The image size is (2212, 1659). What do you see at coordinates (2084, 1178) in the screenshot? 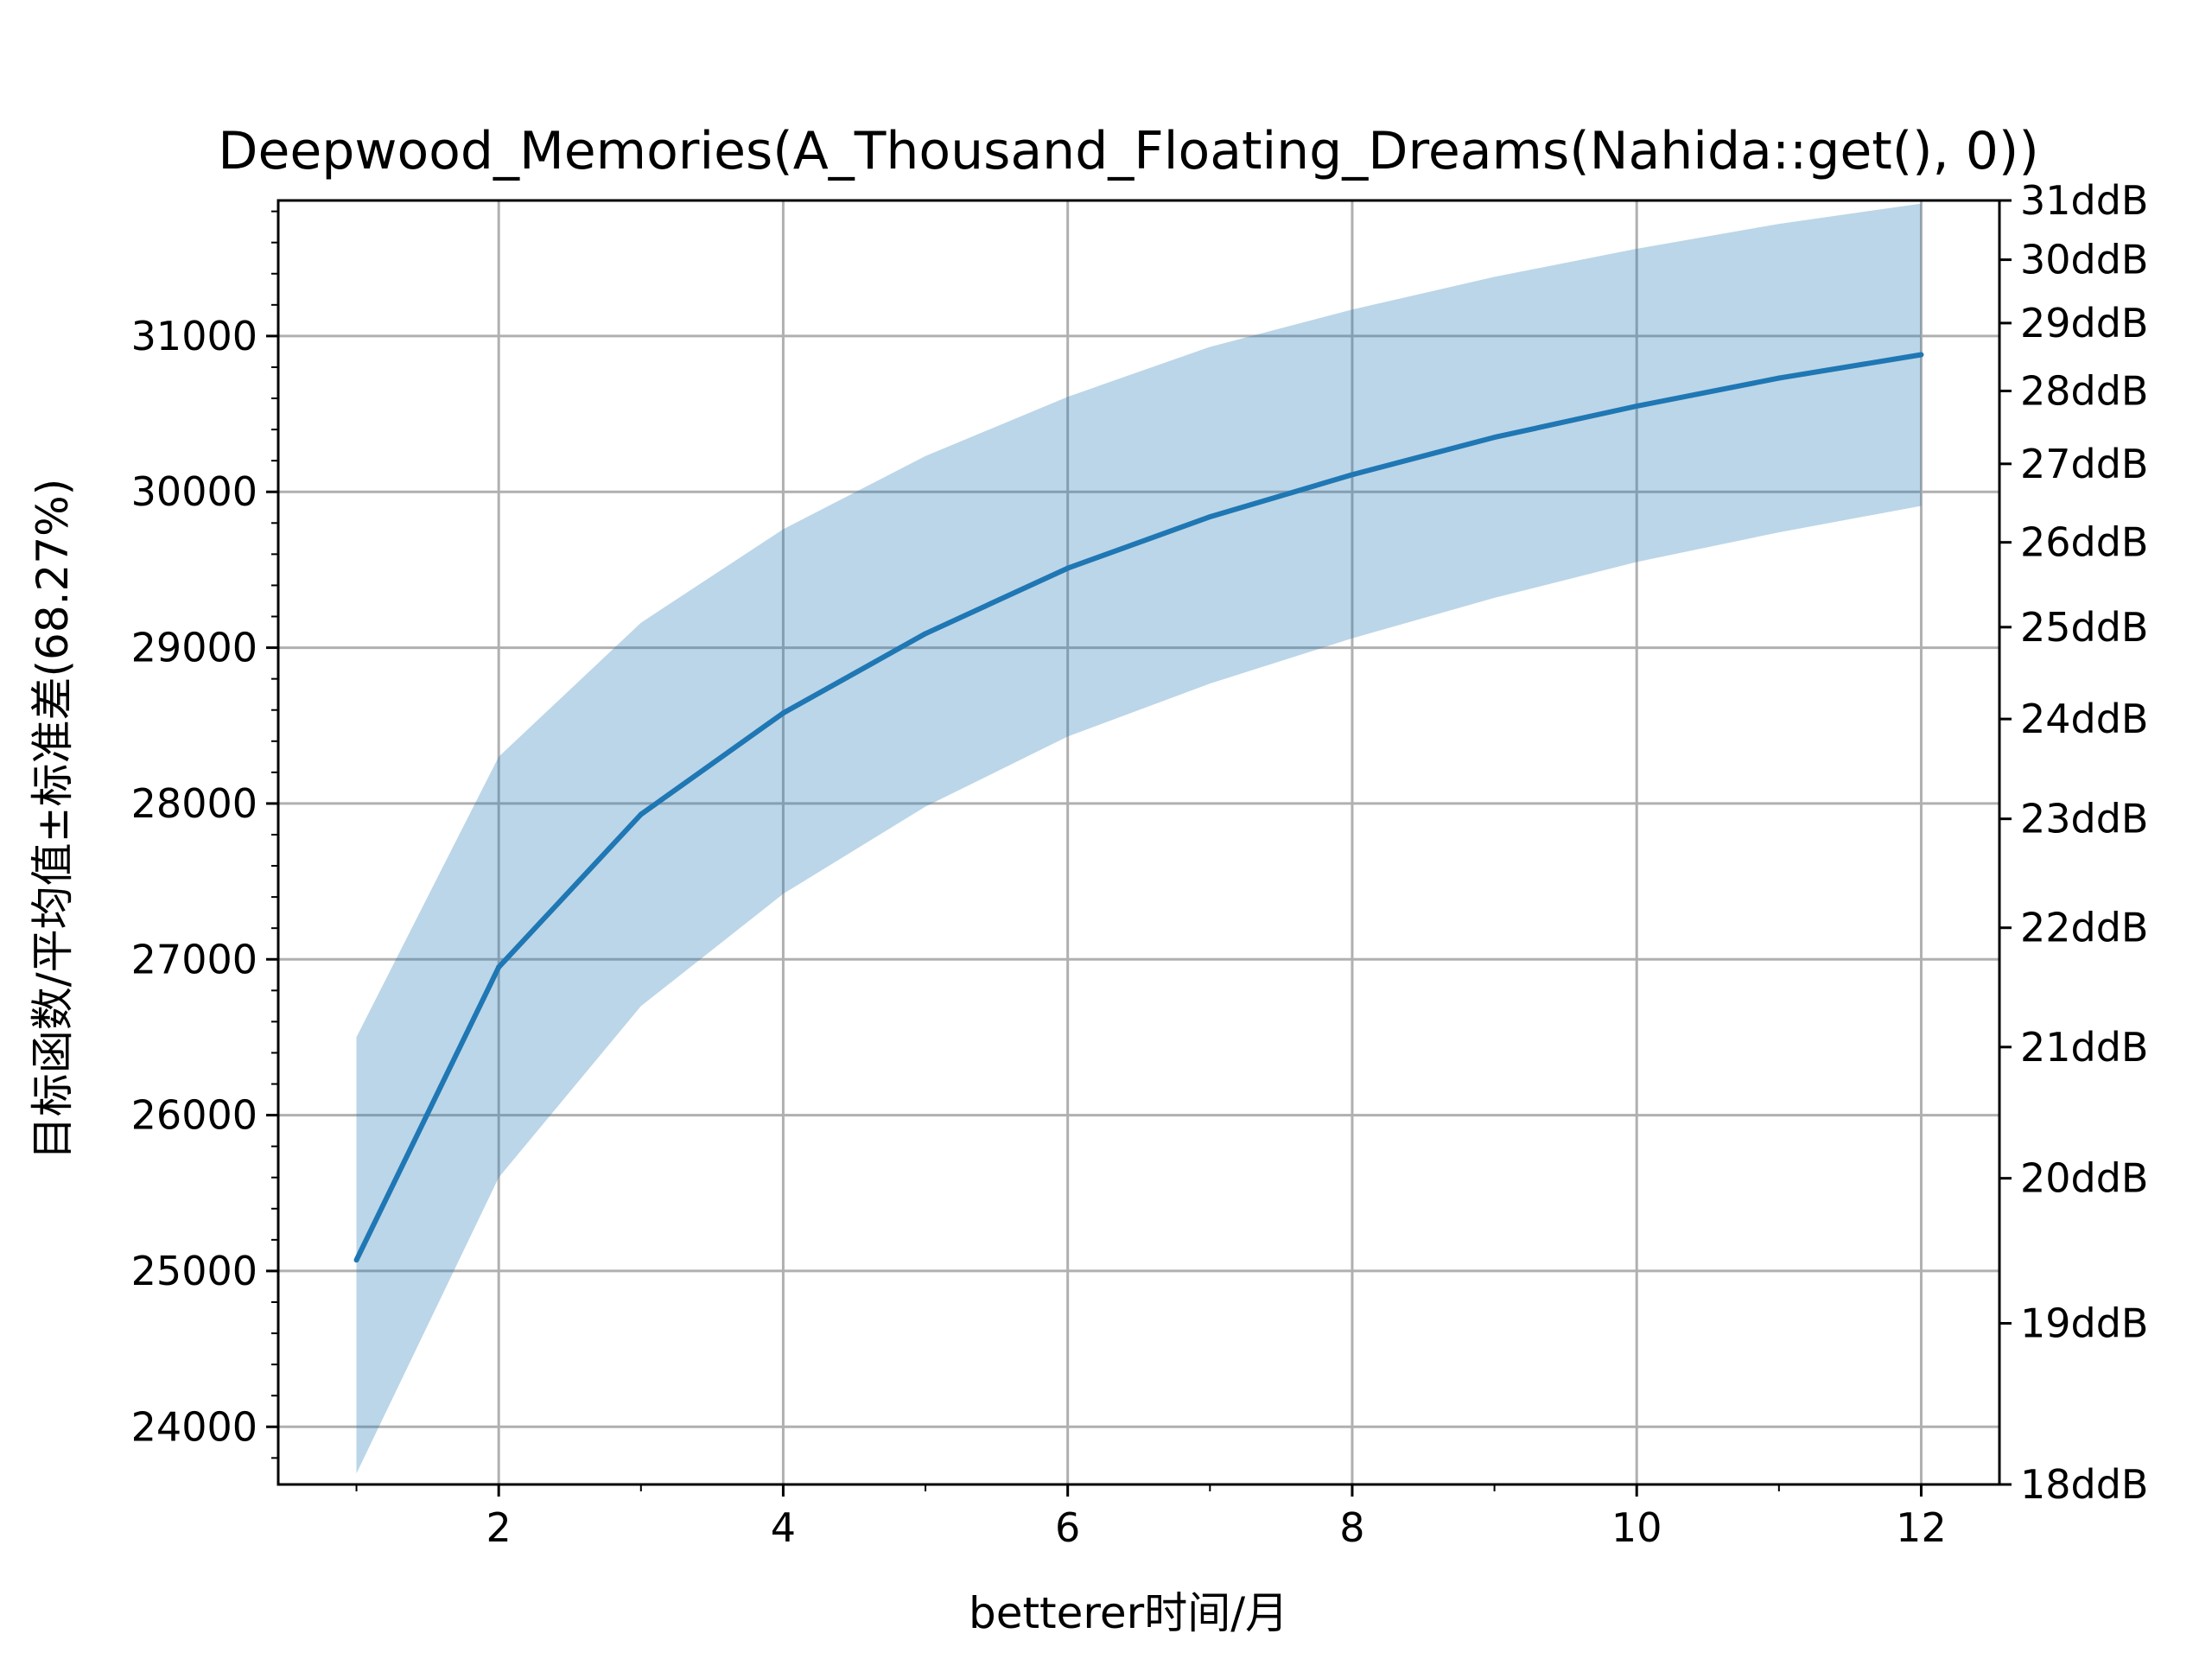
I see `y2-tick-label: 20ddB` at bounding box center [2084, 1178].